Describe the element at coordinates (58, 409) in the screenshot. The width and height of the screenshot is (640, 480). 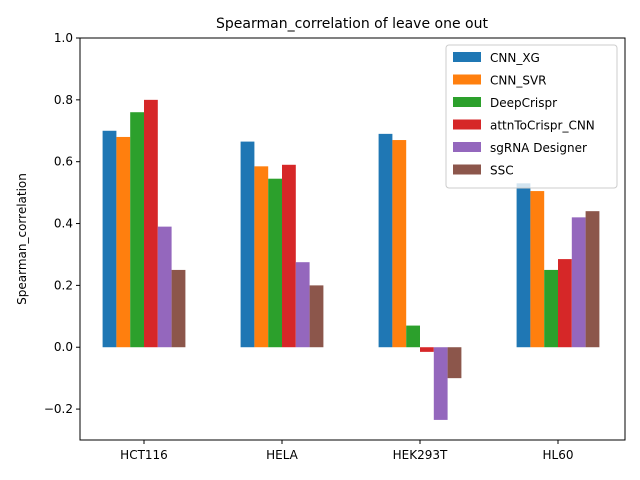
I see `y-tick-label: −0.2` at that location.